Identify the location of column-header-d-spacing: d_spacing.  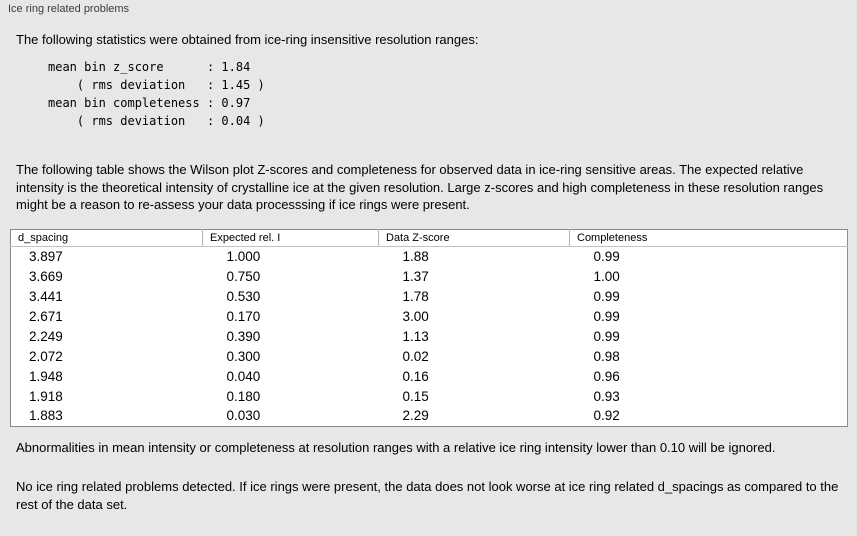
(106, 238).